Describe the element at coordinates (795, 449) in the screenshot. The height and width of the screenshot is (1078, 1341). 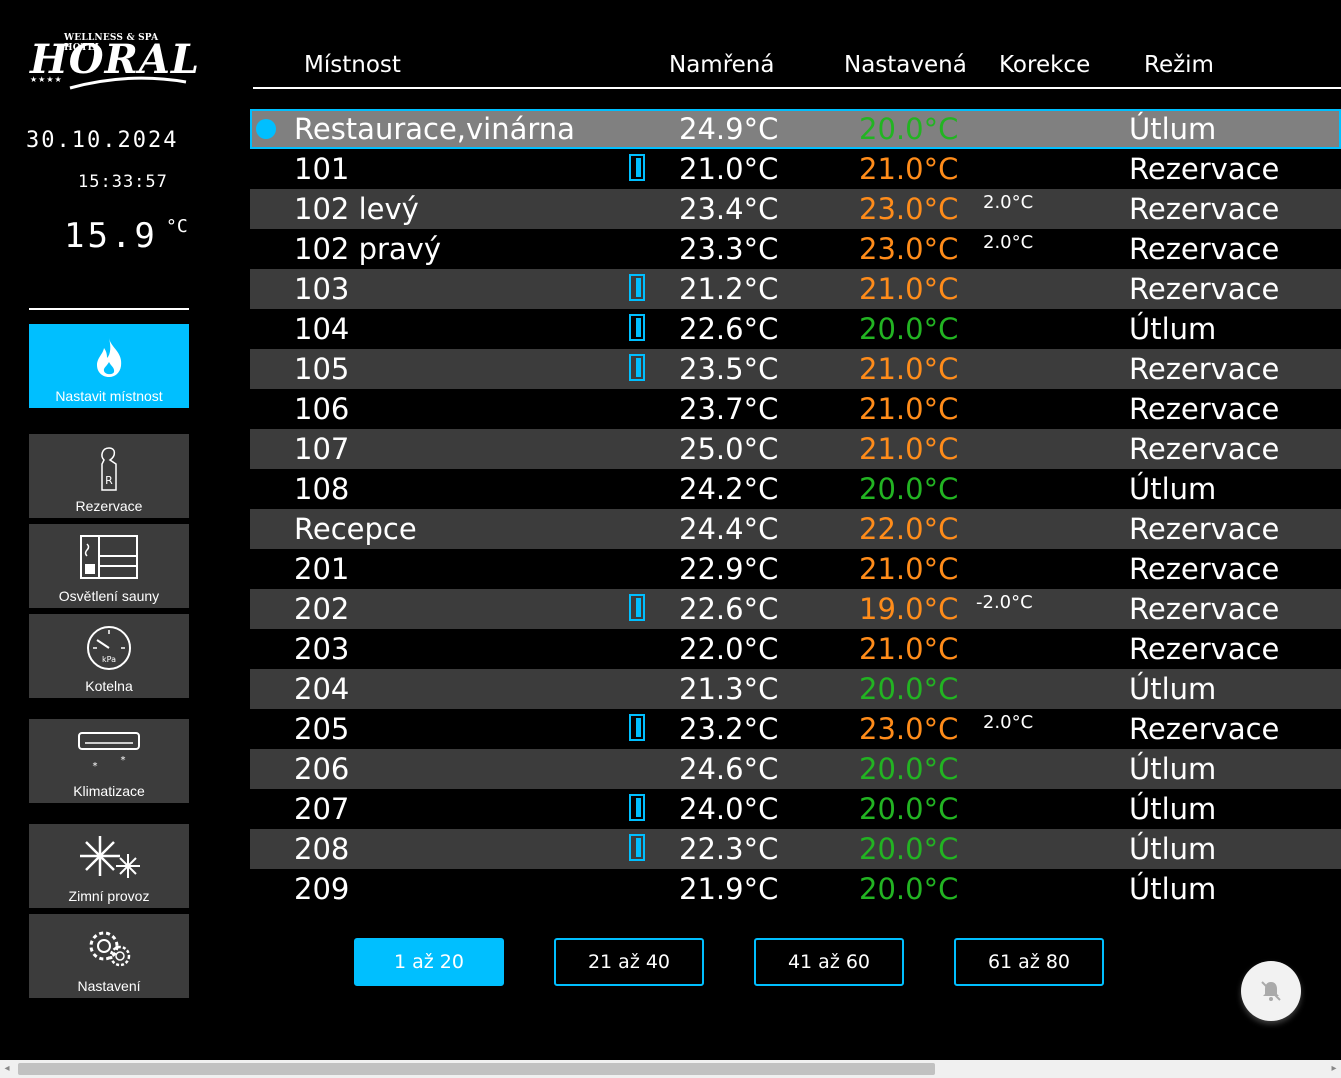
I see `table-row: 107 25.0°C 21.0°C Rezervace` at that location.